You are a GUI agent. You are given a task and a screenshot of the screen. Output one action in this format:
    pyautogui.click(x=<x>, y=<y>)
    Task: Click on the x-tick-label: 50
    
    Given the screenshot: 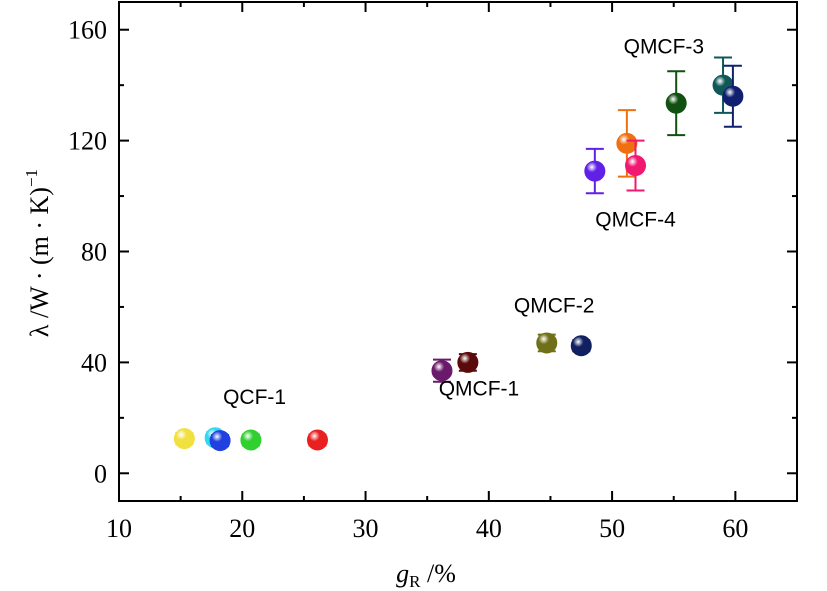 What is the action you would take?
    pyautogui.click(x=612, y=528)
    